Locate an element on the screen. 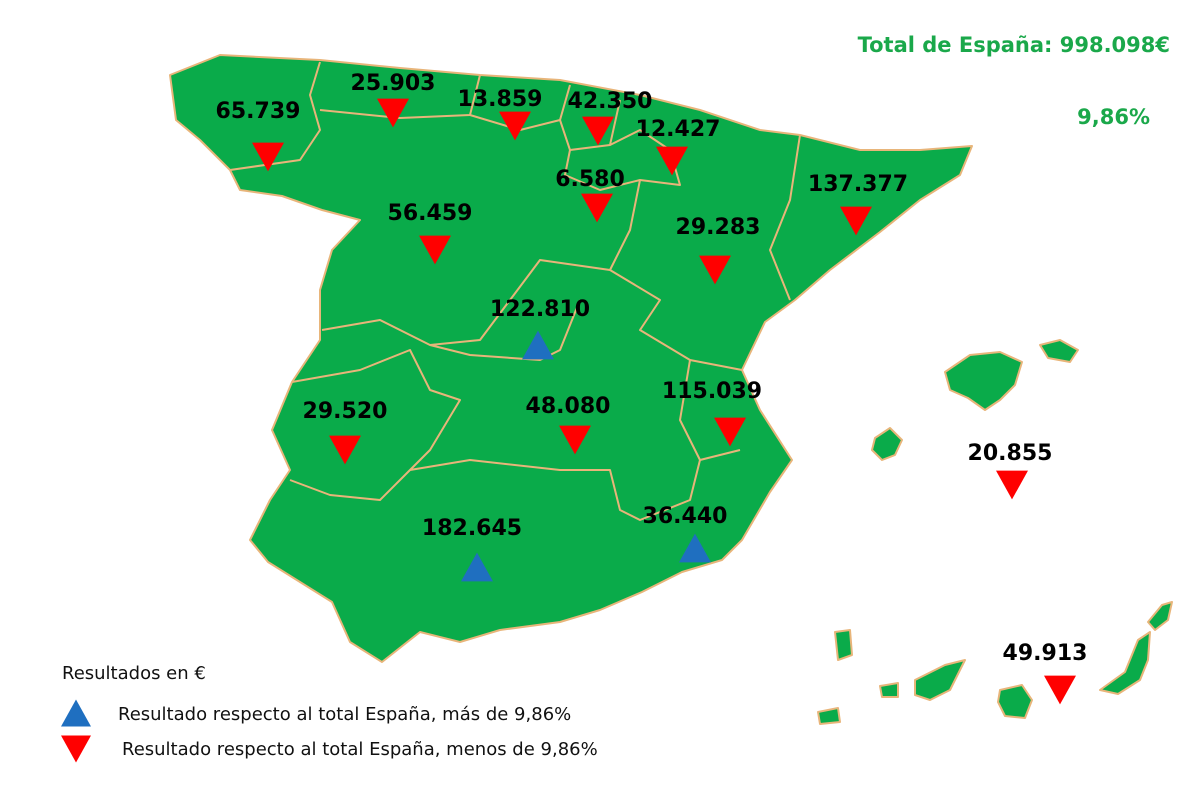 The image size is (1200, 800). region-value: 115.039 is located at coordinates (712, 391).